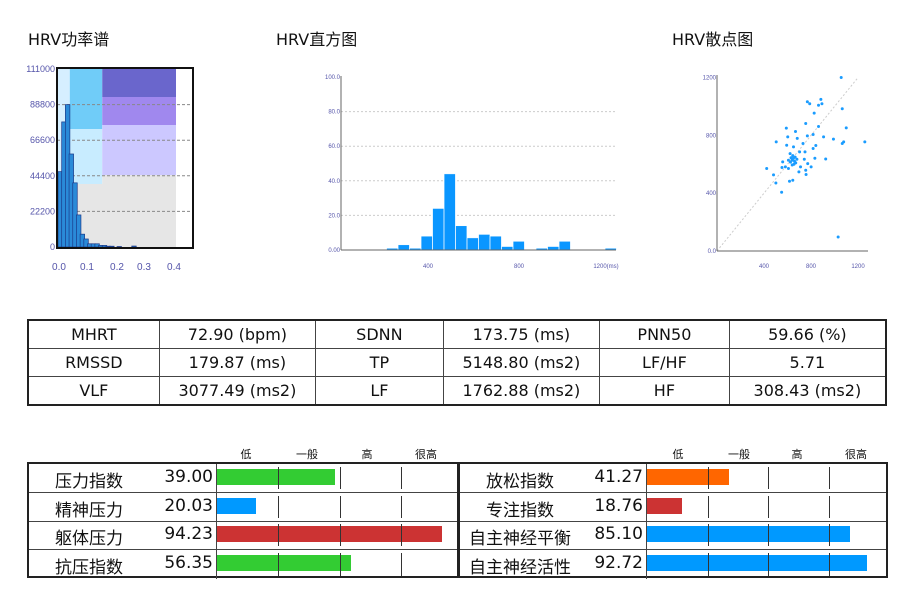  Describe the element at coordinates (87, 267) in the screenshot. I see `x-tick-label: 0.1` at that location.